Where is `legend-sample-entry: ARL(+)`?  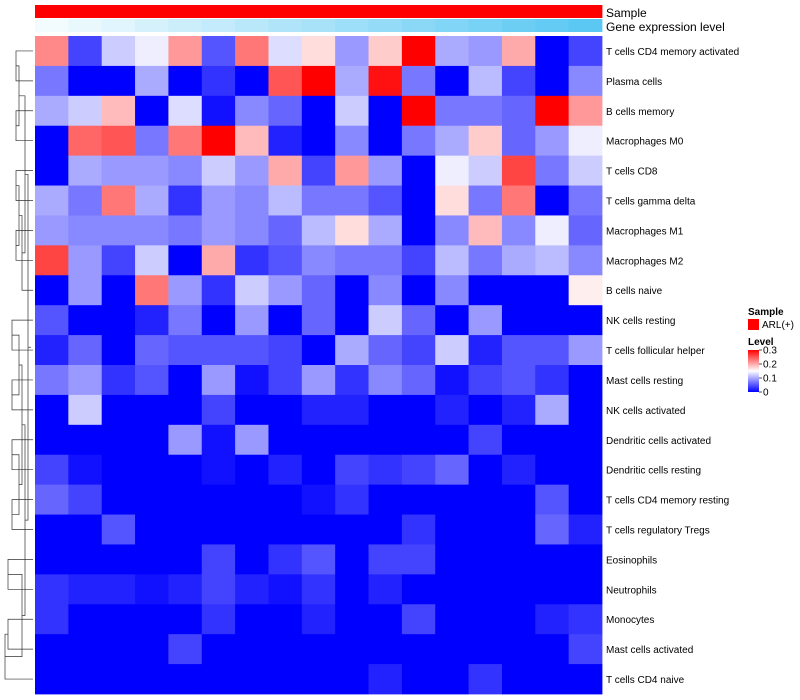 legend-sample-entry: ARL(+) is located at coordinates (778, 325).